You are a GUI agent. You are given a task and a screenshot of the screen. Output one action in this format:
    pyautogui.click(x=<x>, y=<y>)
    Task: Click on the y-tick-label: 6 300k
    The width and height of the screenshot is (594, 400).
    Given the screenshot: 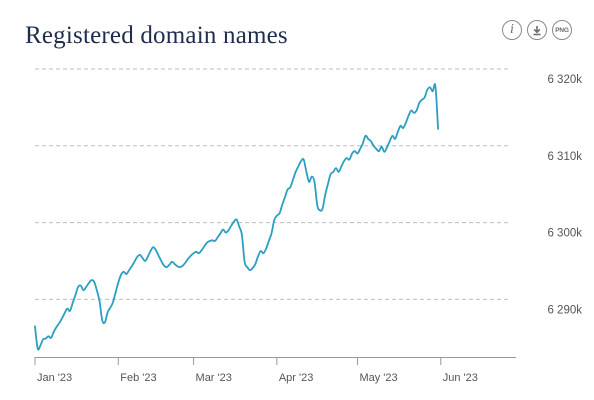 What is the action you would take?
    pyautogui.click(x=564, y=234)
    